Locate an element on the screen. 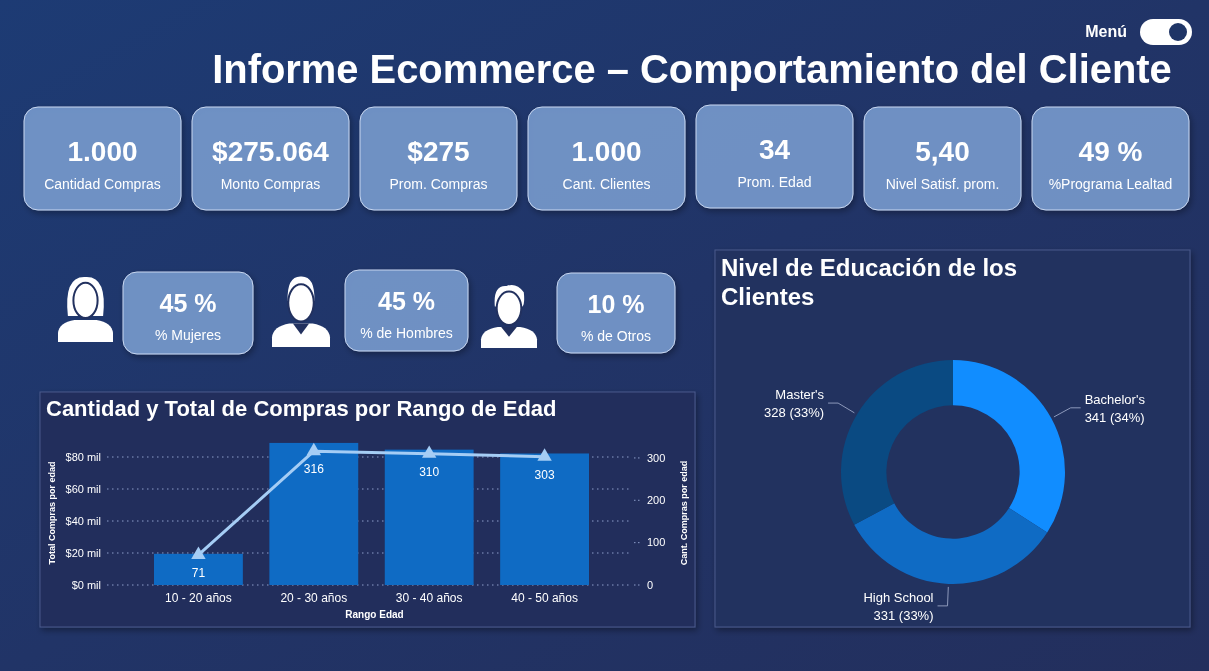 This screenshot has height=671, width=1209. slice-label: High School is located at coordinates (898, 597).